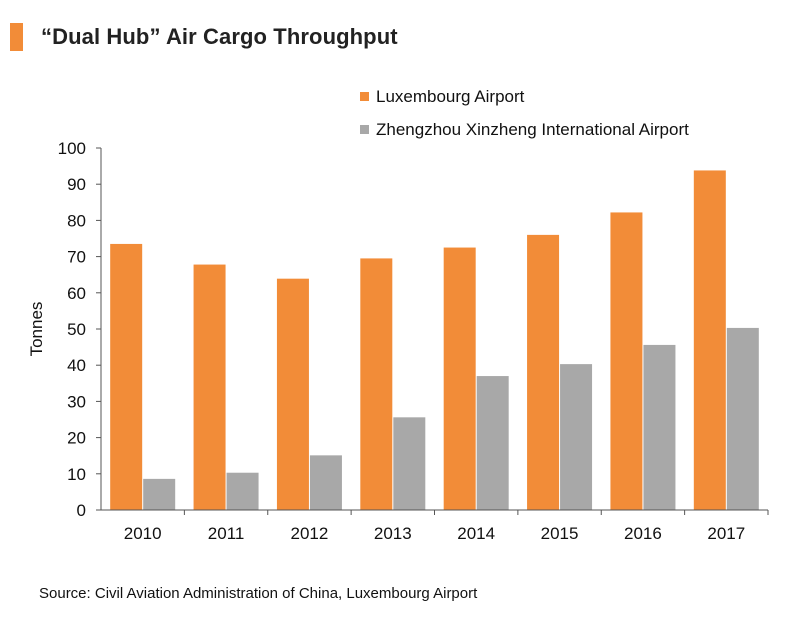  I want to click on y-tick-label: 100, so click(72, 148).